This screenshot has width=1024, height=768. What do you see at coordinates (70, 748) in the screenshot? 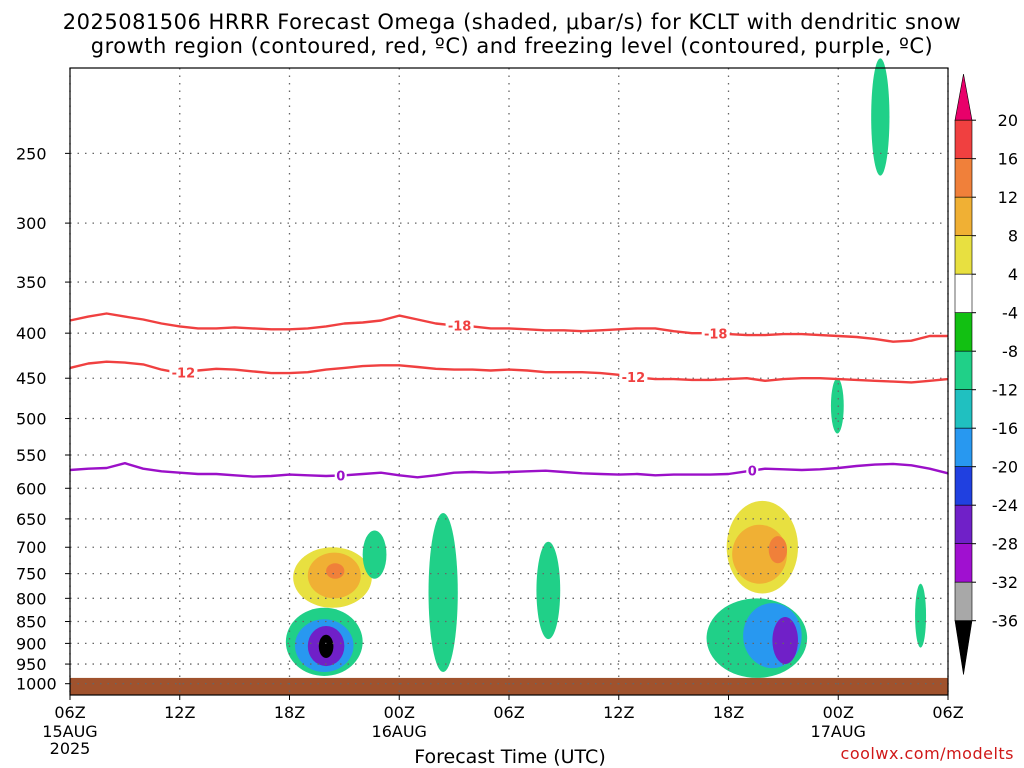
I see `x-date-label: 2025` at bounding box center [70, 748].